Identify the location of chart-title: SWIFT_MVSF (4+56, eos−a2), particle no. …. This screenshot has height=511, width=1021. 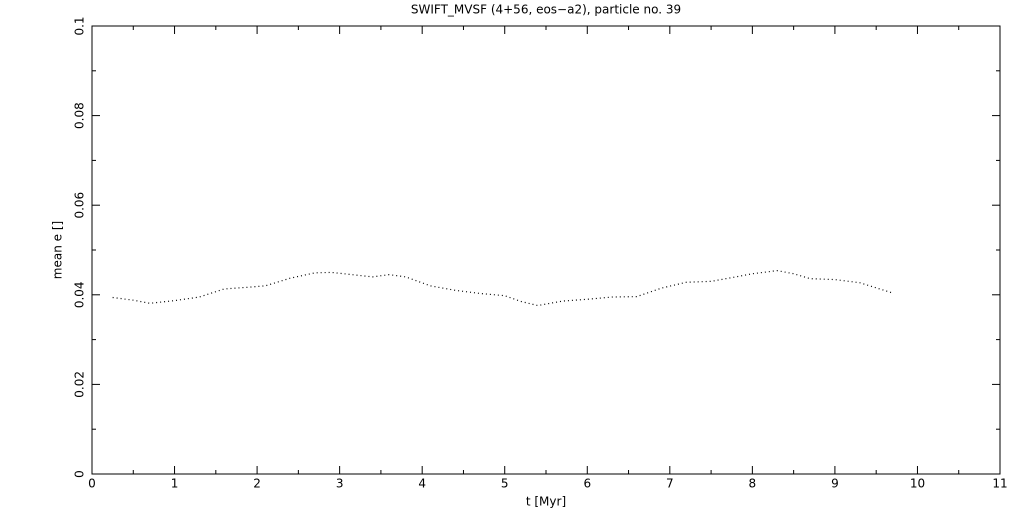
(546, 10).